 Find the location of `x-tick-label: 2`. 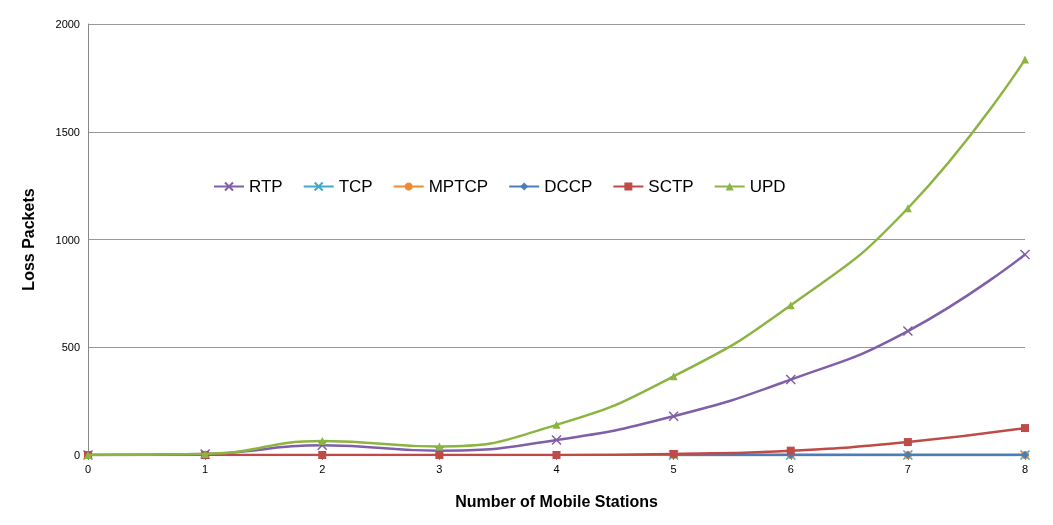

x-tick-label: 2 is located at coordinates (322, 468).